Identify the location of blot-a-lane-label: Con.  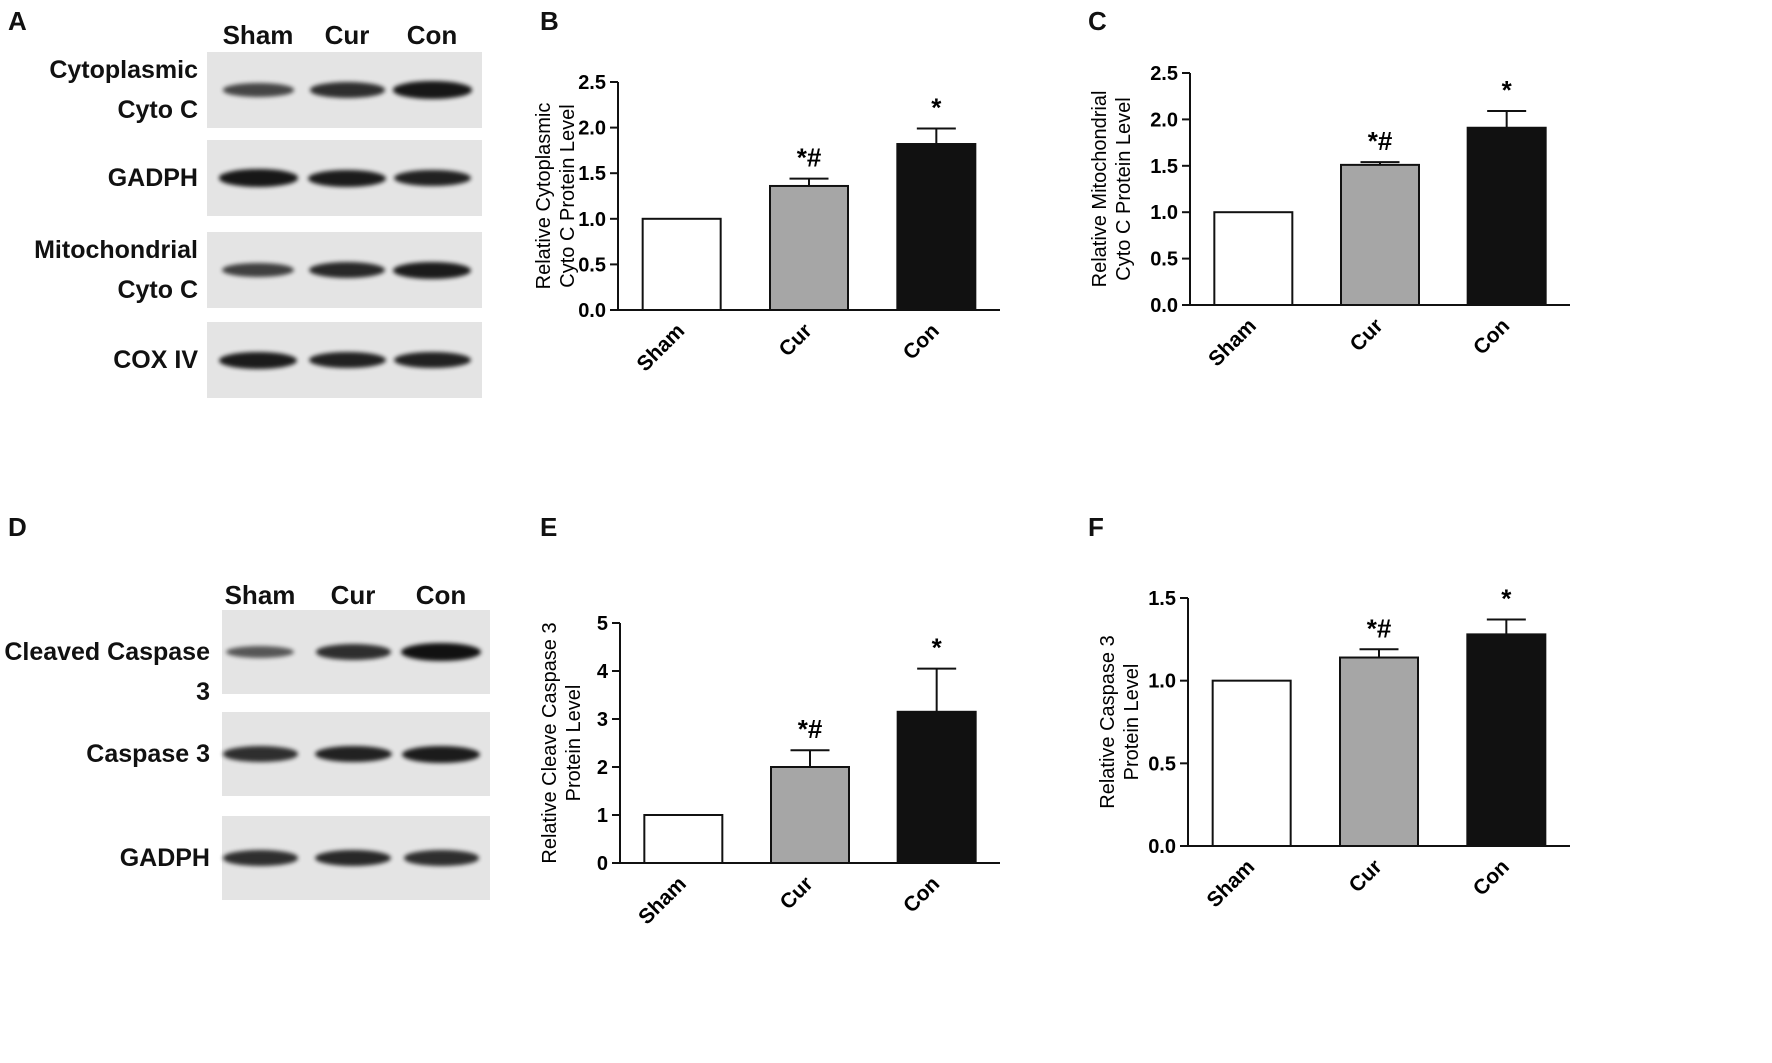
(432, 35).